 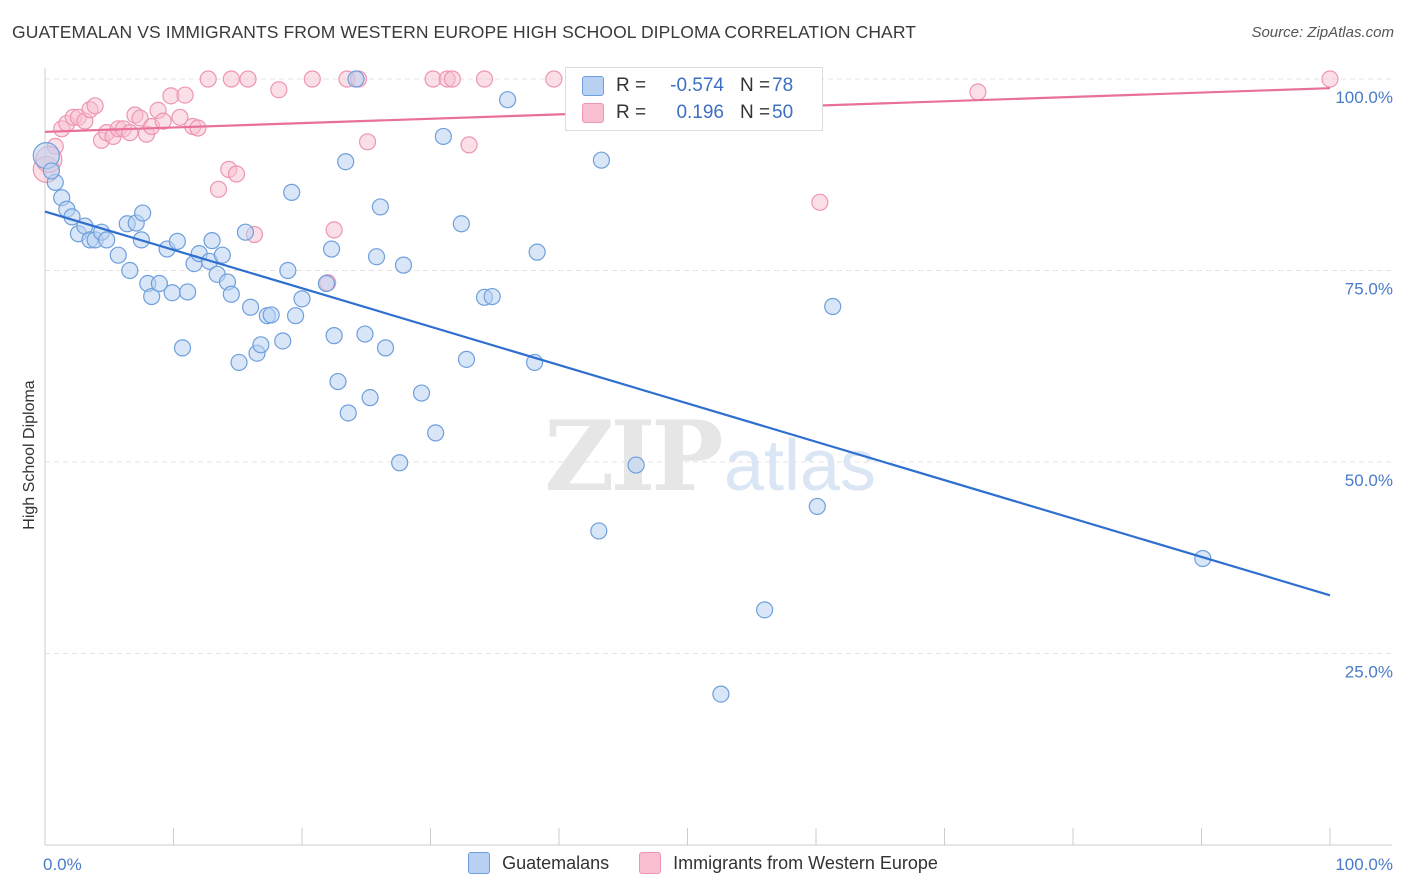 What do you see at coordinates (1322, 32) in the screenshot?
I see `source-label: Source: ZipAtlas.com` at bounding box center [1322, 32].